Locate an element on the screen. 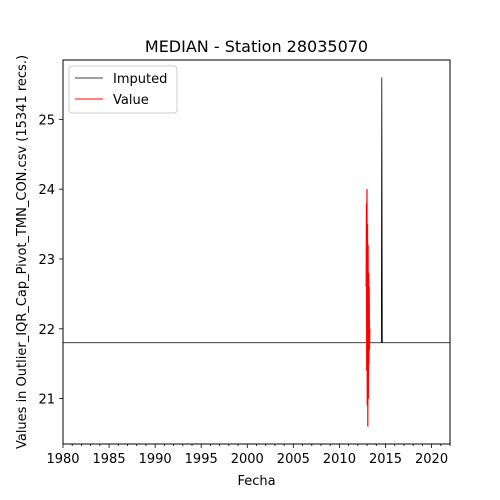  y-axis-ticks: 21 22 23 24 25 is located at coordinates (50, 260).